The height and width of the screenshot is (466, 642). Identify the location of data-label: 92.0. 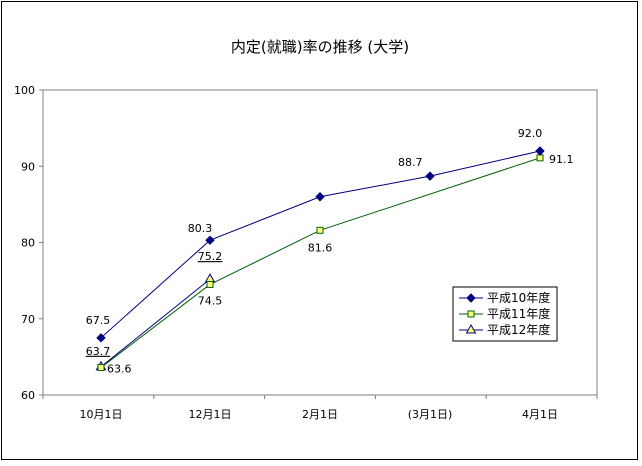
(530, 133).